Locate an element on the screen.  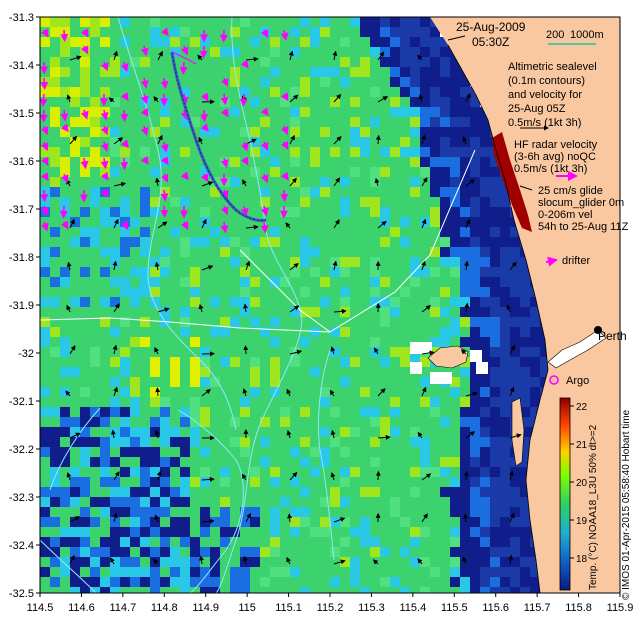
y-tick-label: -32.1 is located at coordinates (21, 402).